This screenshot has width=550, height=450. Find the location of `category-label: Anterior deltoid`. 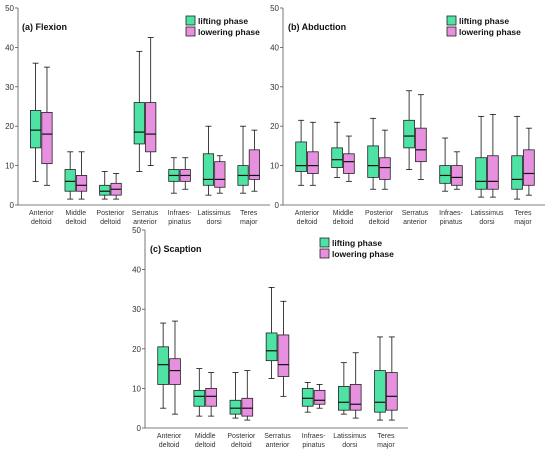

category-label: Anterior deltoid is located at coordinates (41, 218).